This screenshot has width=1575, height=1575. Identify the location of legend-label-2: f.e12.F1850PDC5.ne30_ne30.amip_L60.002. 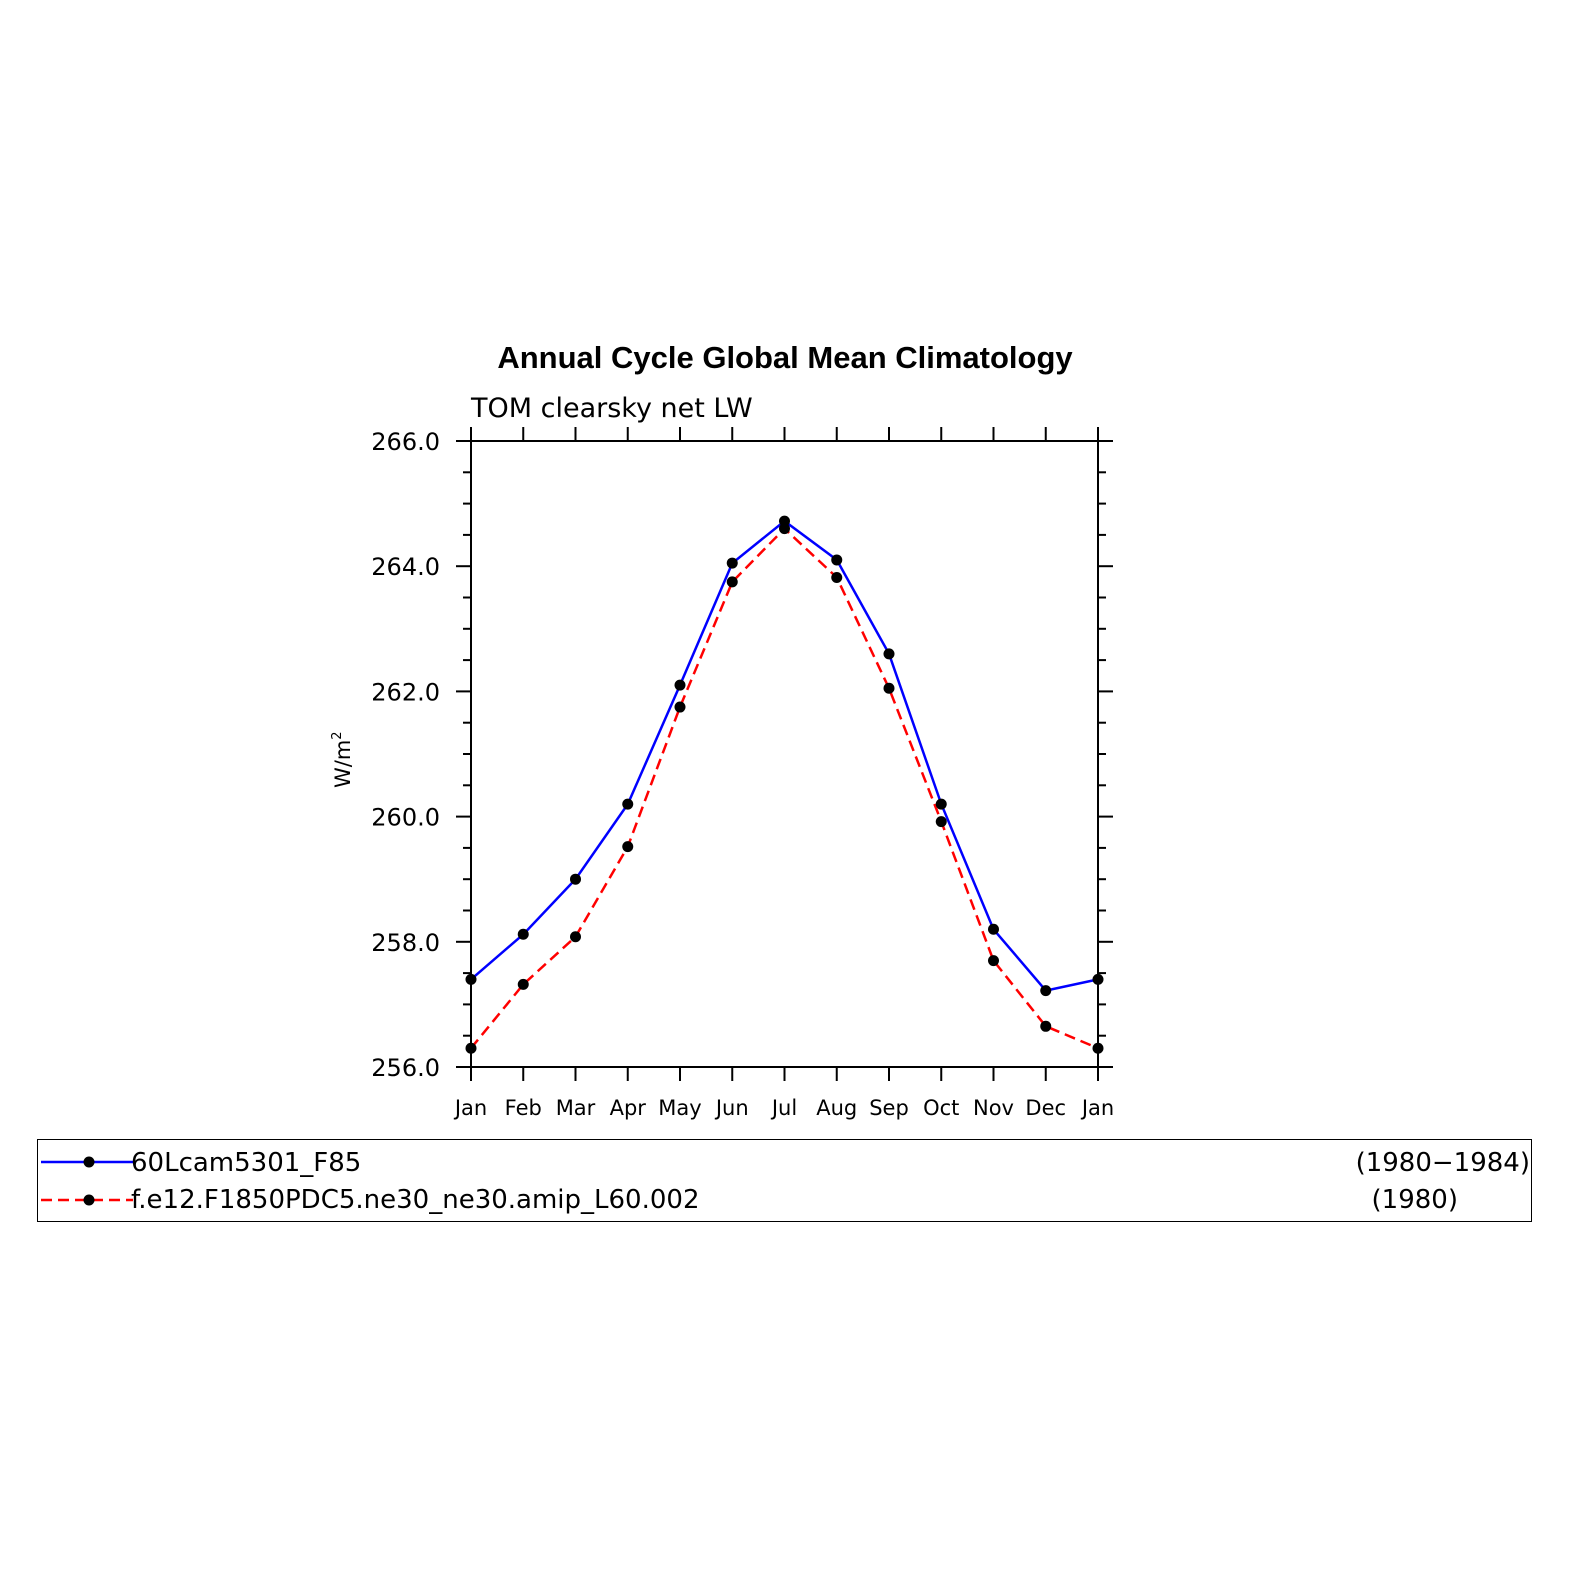
(415, 1200).